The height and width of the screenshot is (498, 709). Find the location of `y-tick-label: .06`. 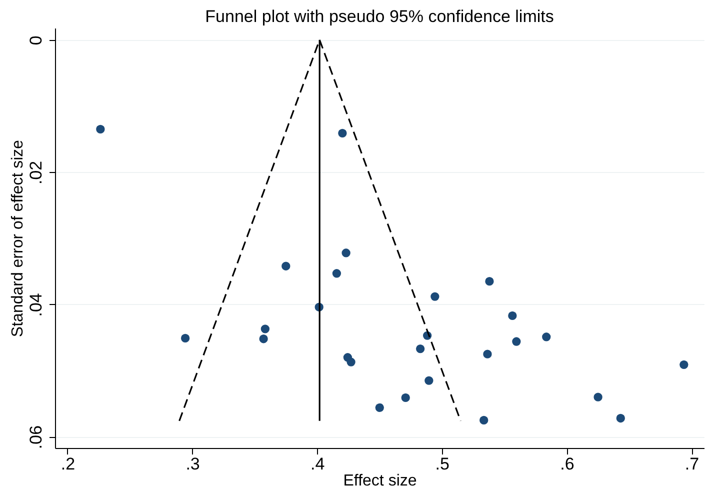

y-tick-label: .06 is located at coordinates (36, 437).